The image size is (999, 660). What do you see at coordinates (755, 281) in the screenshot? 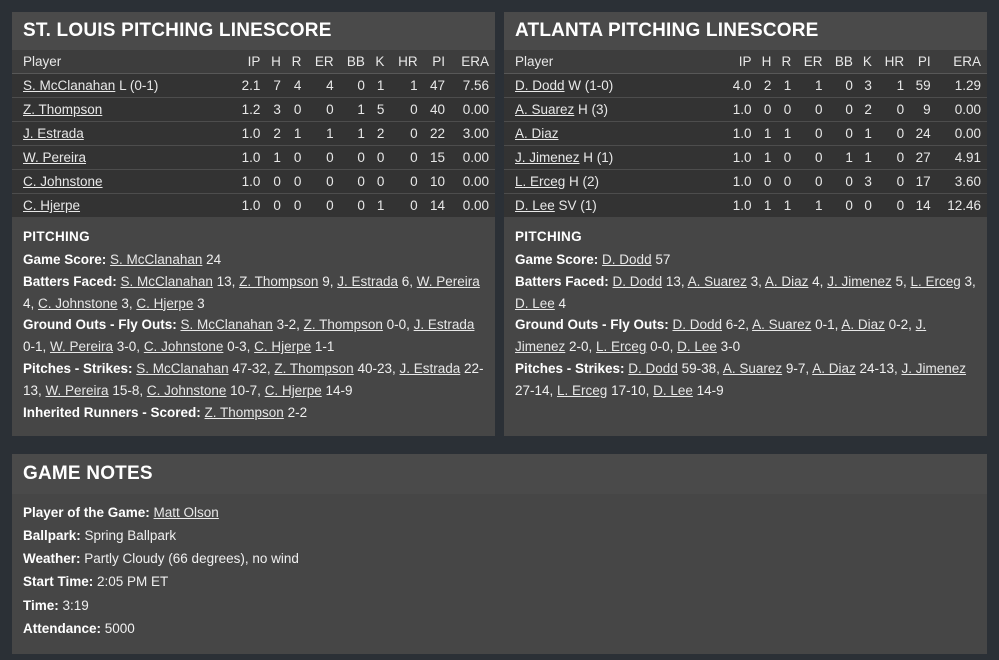
I see `detail-value: 3,` at bounding box center [755, 281].